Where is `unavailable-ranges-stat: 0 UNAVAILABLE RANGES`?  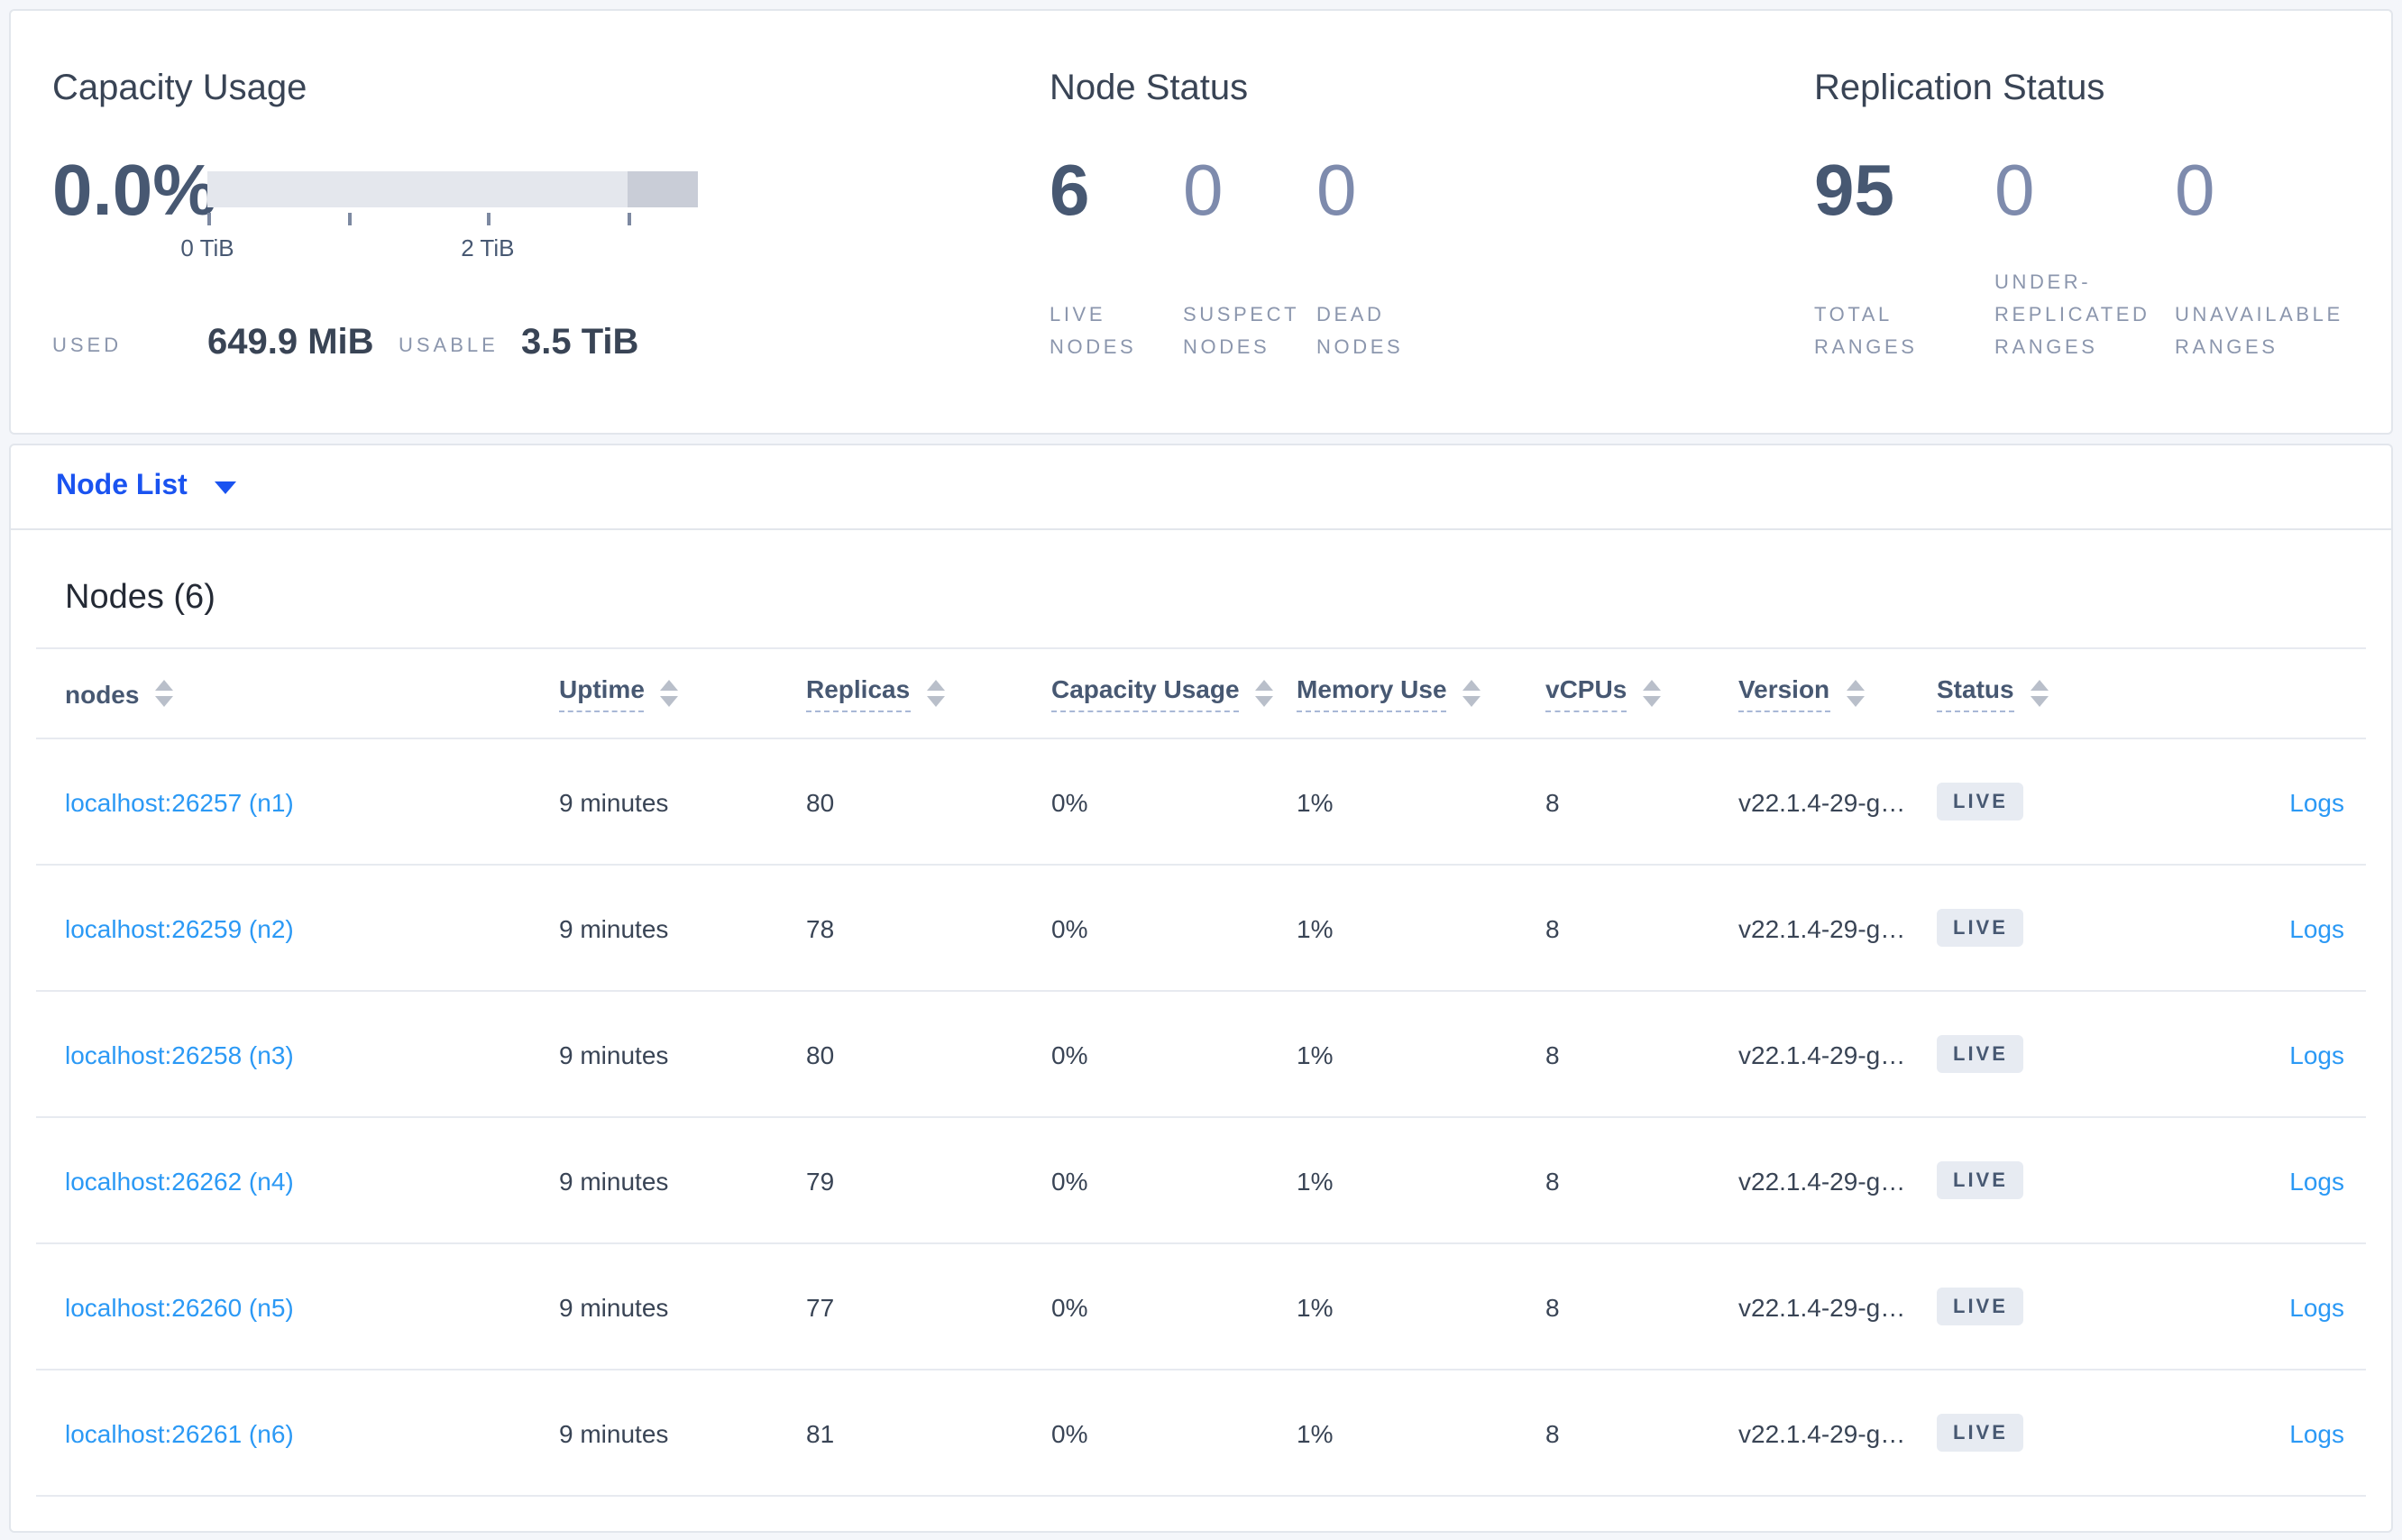
unavailable-ranges-stat: 0 UNAVAILABLE RANGES is located at coordinates (2265, 257).